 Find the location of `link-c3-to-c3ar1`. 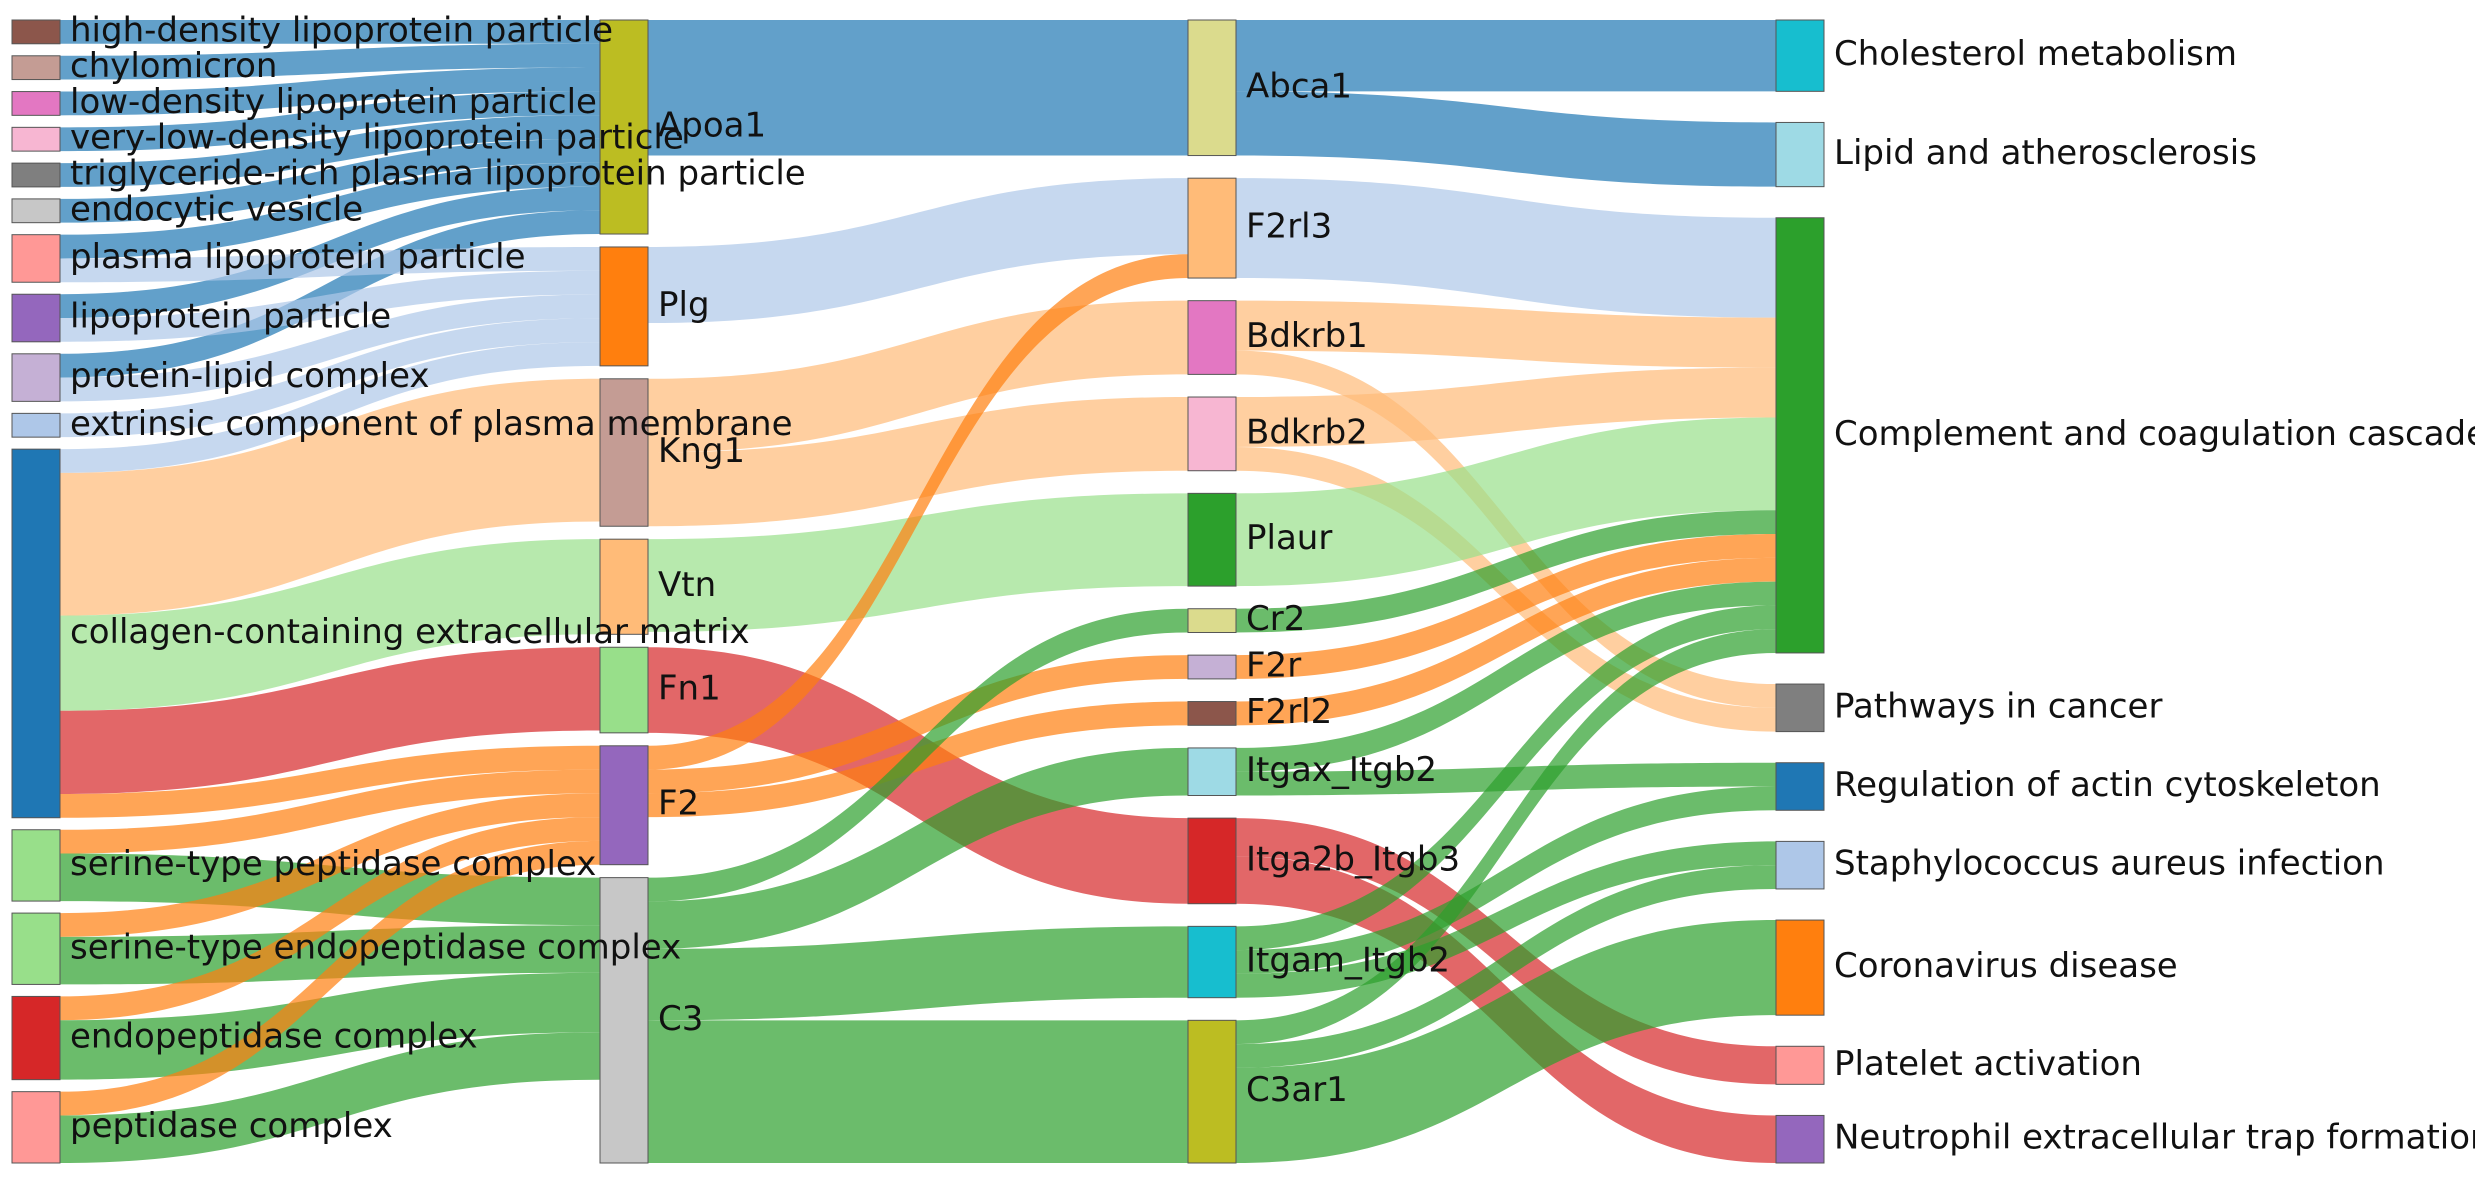

link-c3-to-c3ar1 is located at coordinates (918, 1091).